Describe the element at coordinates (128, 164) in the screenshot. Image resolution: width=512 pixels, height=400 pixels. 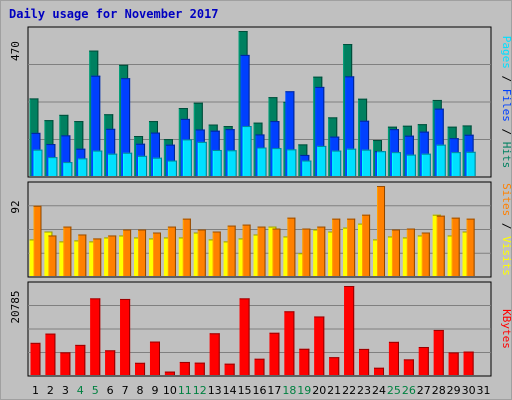
I see `bar-pages-day-7-fill` at that location.